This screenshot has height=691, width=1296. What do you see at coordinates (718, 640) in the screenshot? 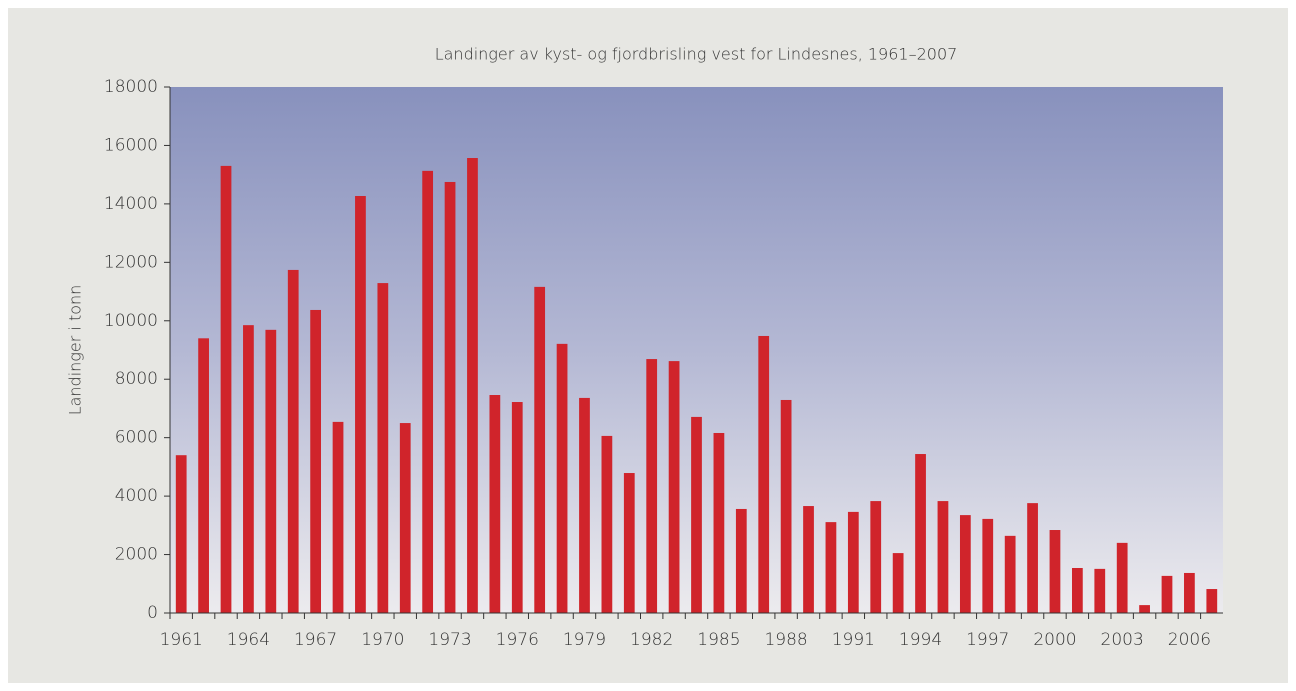
I see `x-tick-label: 1985` at bounding box center [718, 640].